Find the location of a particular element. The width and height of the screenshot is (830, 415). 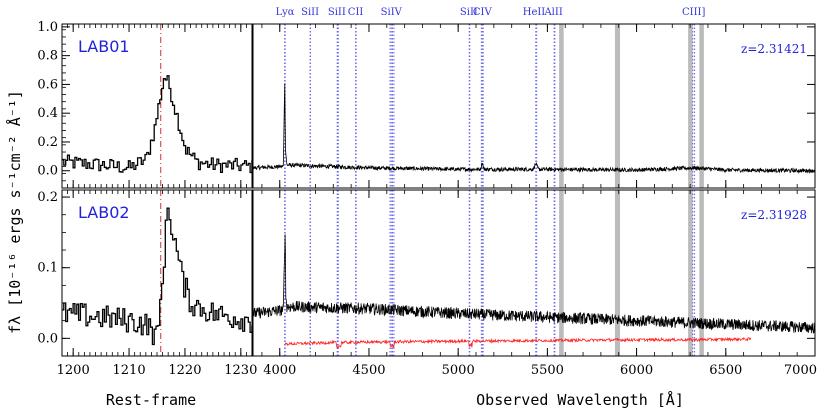

redshift-label-1: z=2.31928 is located at coordinates (774, 215).